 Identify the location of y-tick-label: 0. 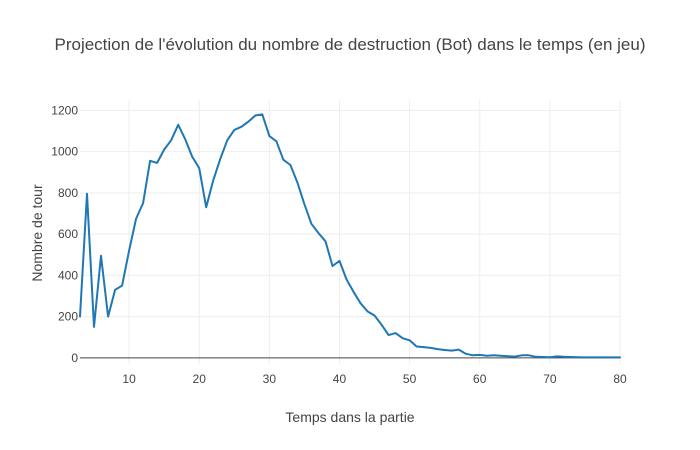
(74, 358).